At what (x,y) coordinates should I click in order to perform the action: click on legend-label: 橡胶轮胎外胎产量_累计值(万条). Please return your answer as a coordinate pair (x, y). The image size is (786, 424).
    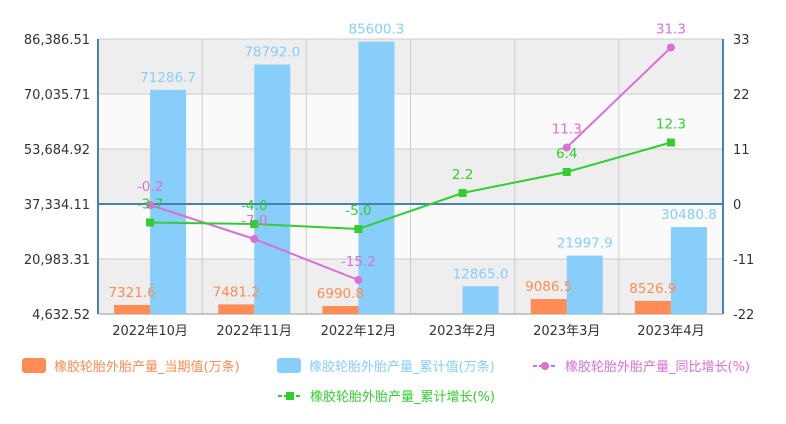
    Looking at the image, I should click on (402, 367).